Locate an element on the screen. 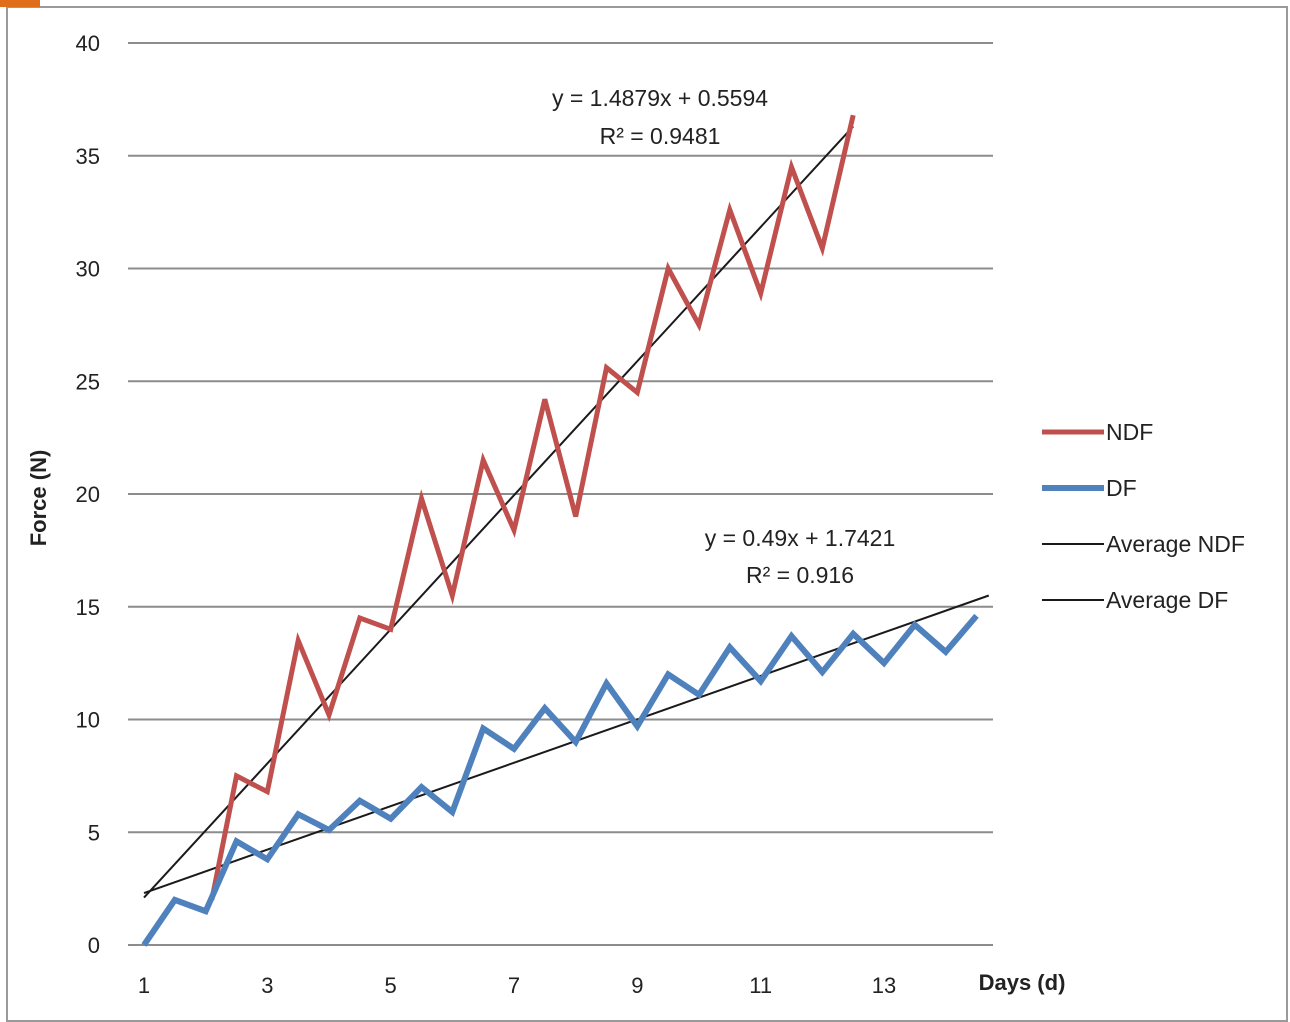  y-tick-label-25: 25 is located at coordinates (88, 381).